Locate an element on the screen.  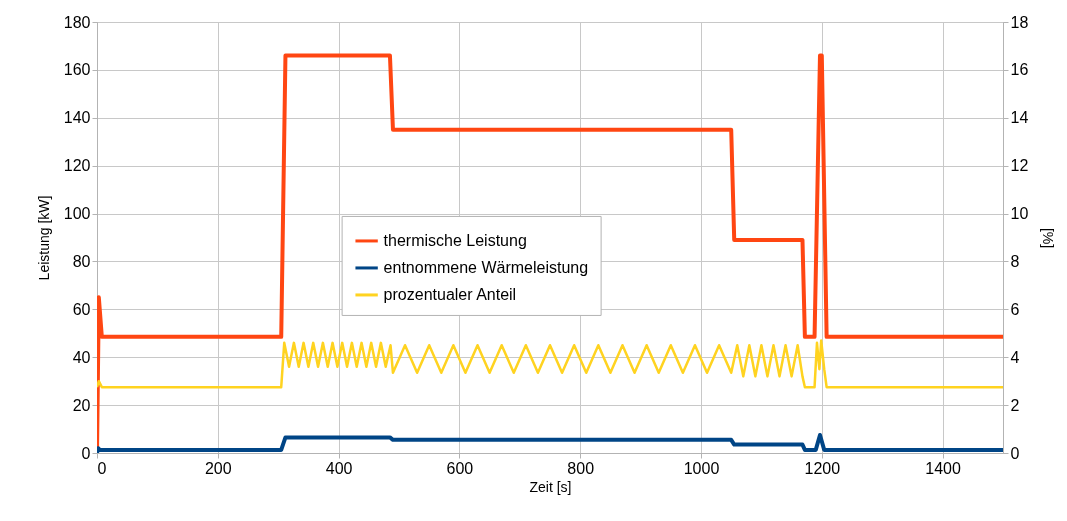
x-tick-label: 1200 is located at coordinates (822, 468).